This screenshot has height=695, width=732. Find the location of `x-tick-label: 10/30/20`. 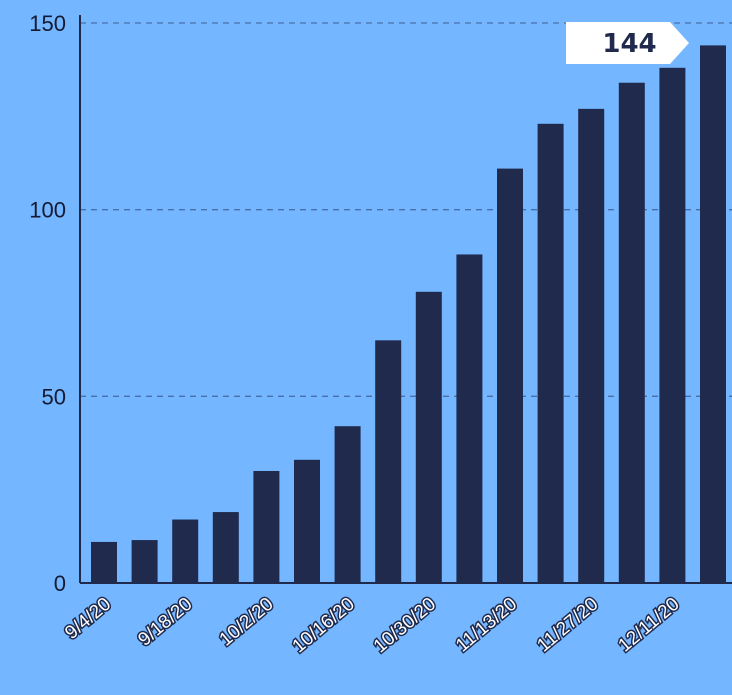

x-tick-label: 10/30/20 is located at coordinates (405, 626).